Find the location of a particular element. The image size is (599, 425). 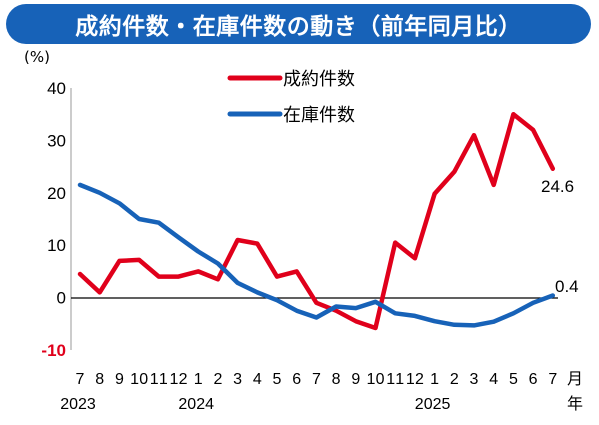

x-axis: 7 8 9 10 11 12 1 2 3 4 5 6 7 8 9 10 11 12 1 2 3 4 5 6 7 is located at coordinates (317, 379).